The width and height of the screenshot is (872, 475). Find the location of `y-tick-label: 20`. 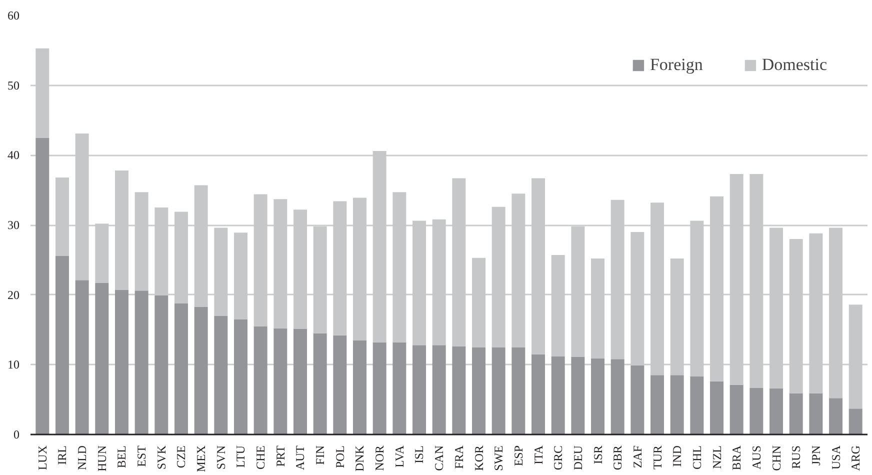

y-tick-label: 20 is located at coordinates (14, 295).